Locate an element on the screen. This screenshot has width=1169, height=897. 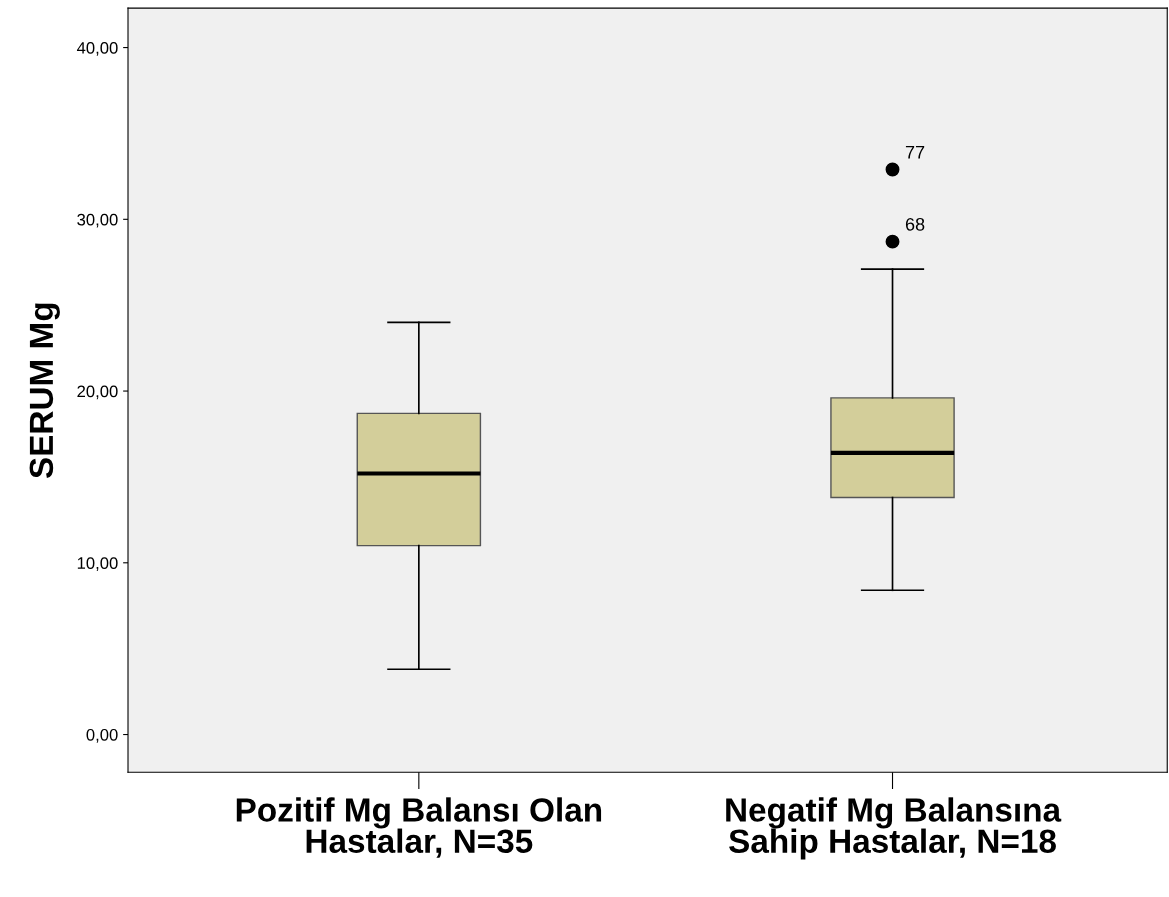
x-tick-label: Negatif Mg Balansına Sahip Hastalar, N=18 is located at coordinates (894, 828).